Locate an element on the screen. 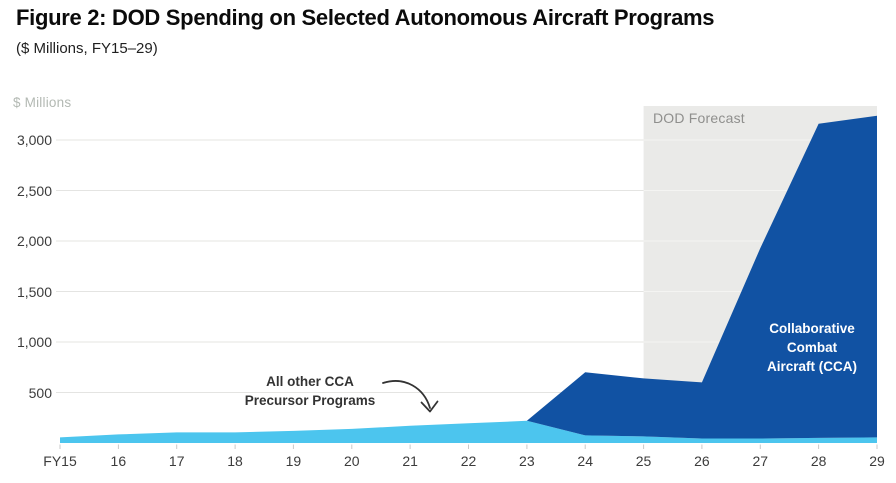 Image resolution: width=896 pixels, height=483 pixels. precursor-area is located at coordinates (468, 431).